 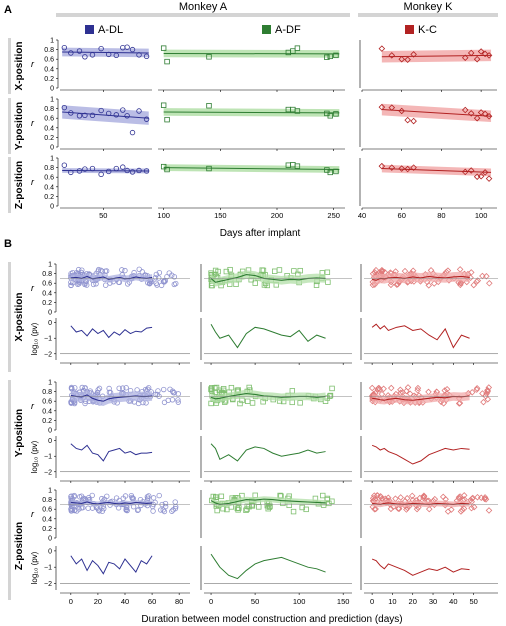 What do you see at coordinates (362, 215) in the screenshot?
I see `x-tick-label: 40` at bounding box center [362, 215].